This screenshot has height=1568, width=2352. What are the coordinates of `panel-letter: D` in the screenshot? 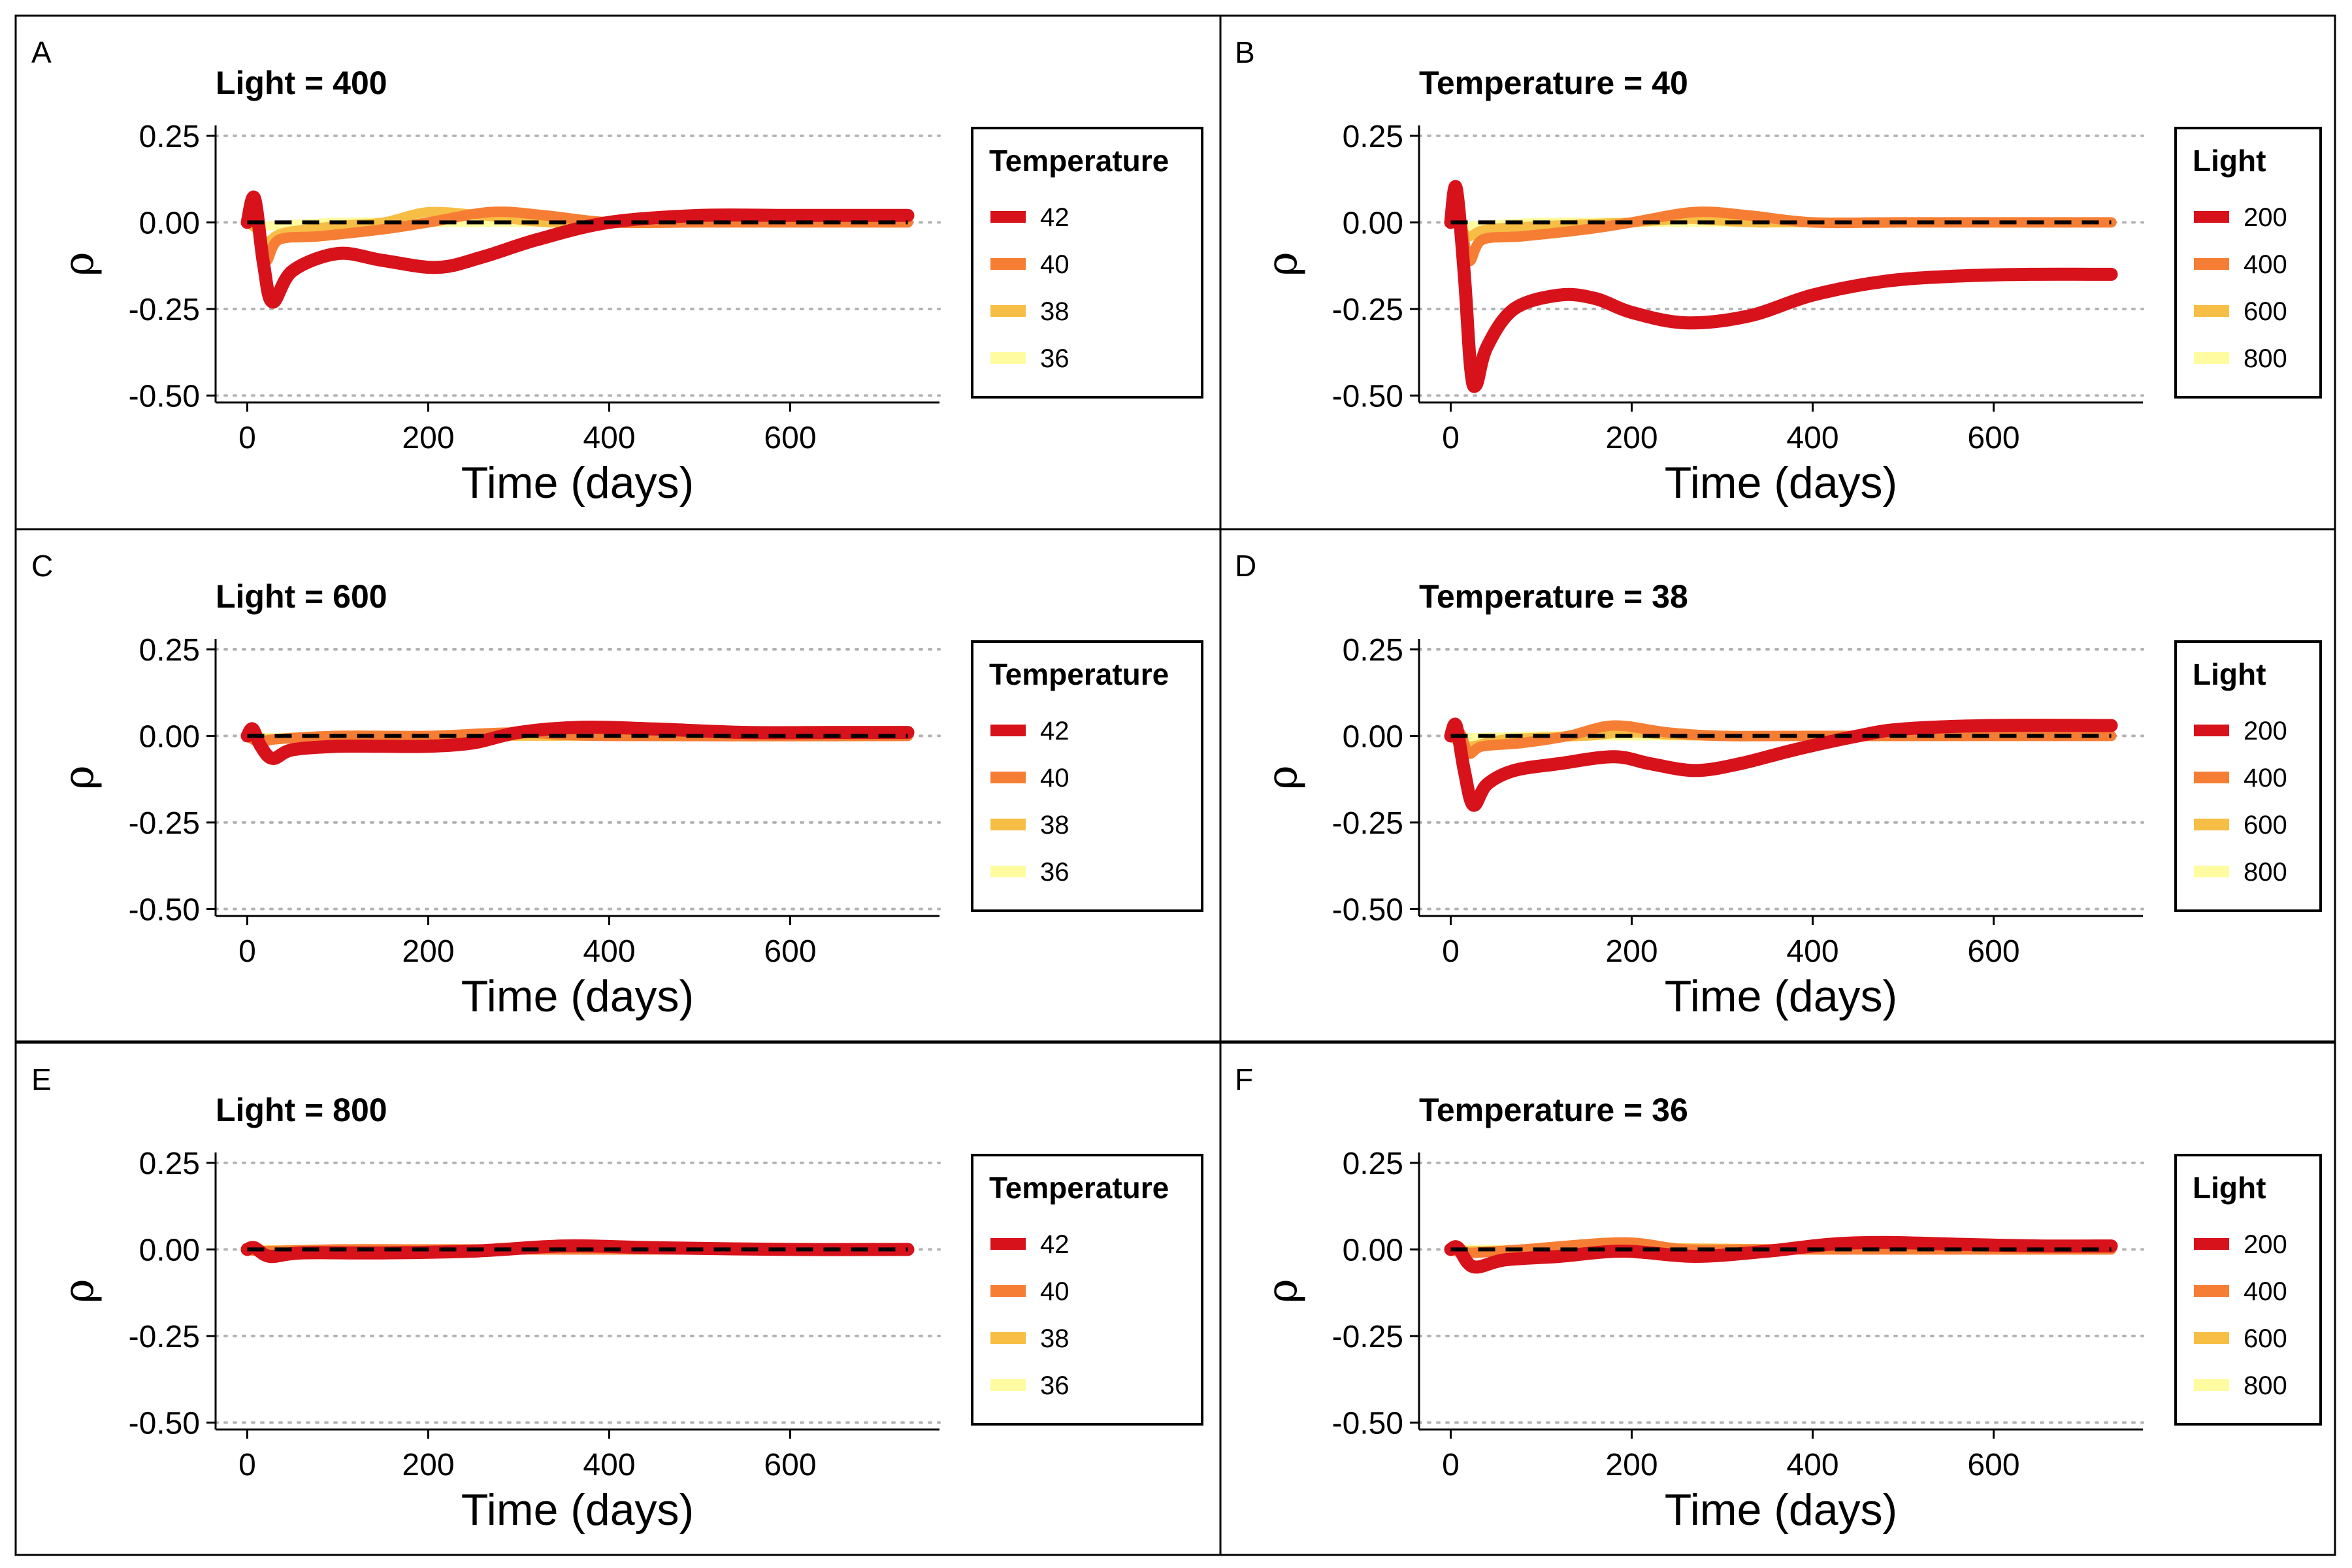 It's located at (1245, 566).